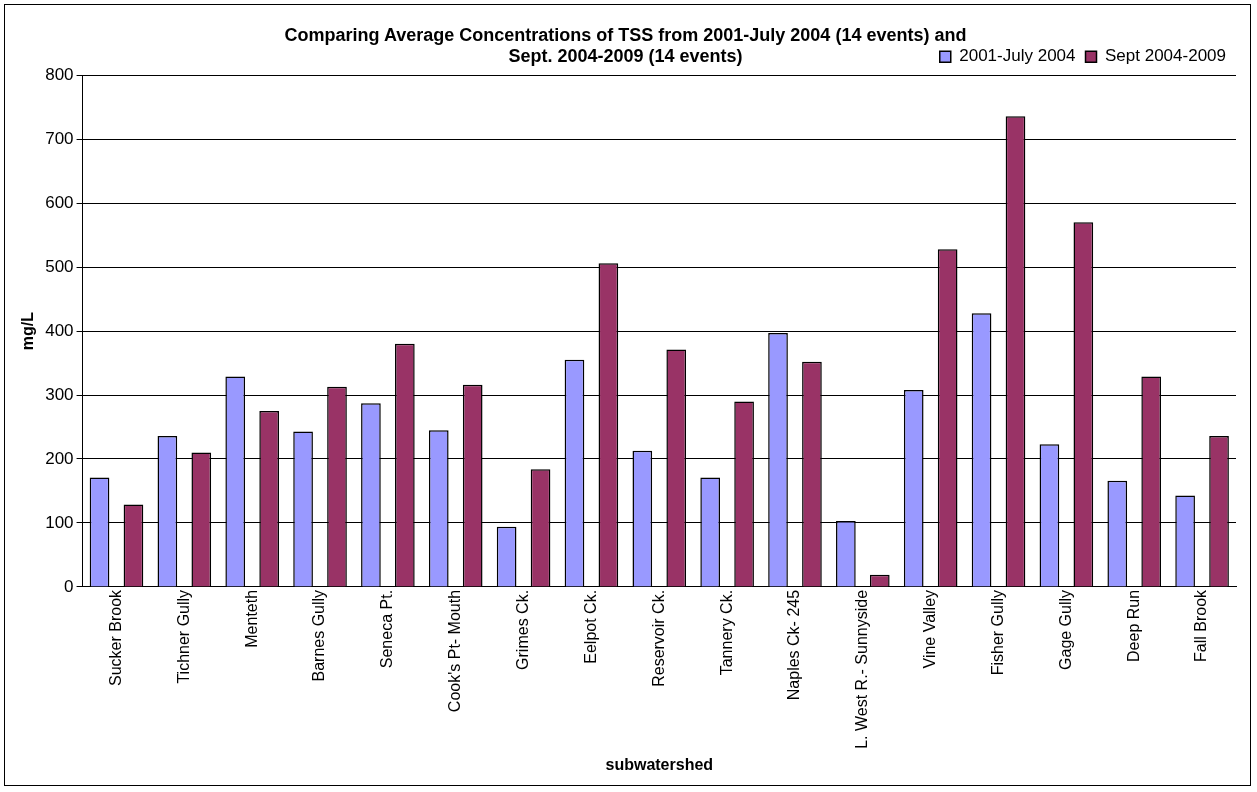 The height and width of the screenshot is (792, 1257). I want to click on x-tick-label: Fall Brook, so click(1201, 625).